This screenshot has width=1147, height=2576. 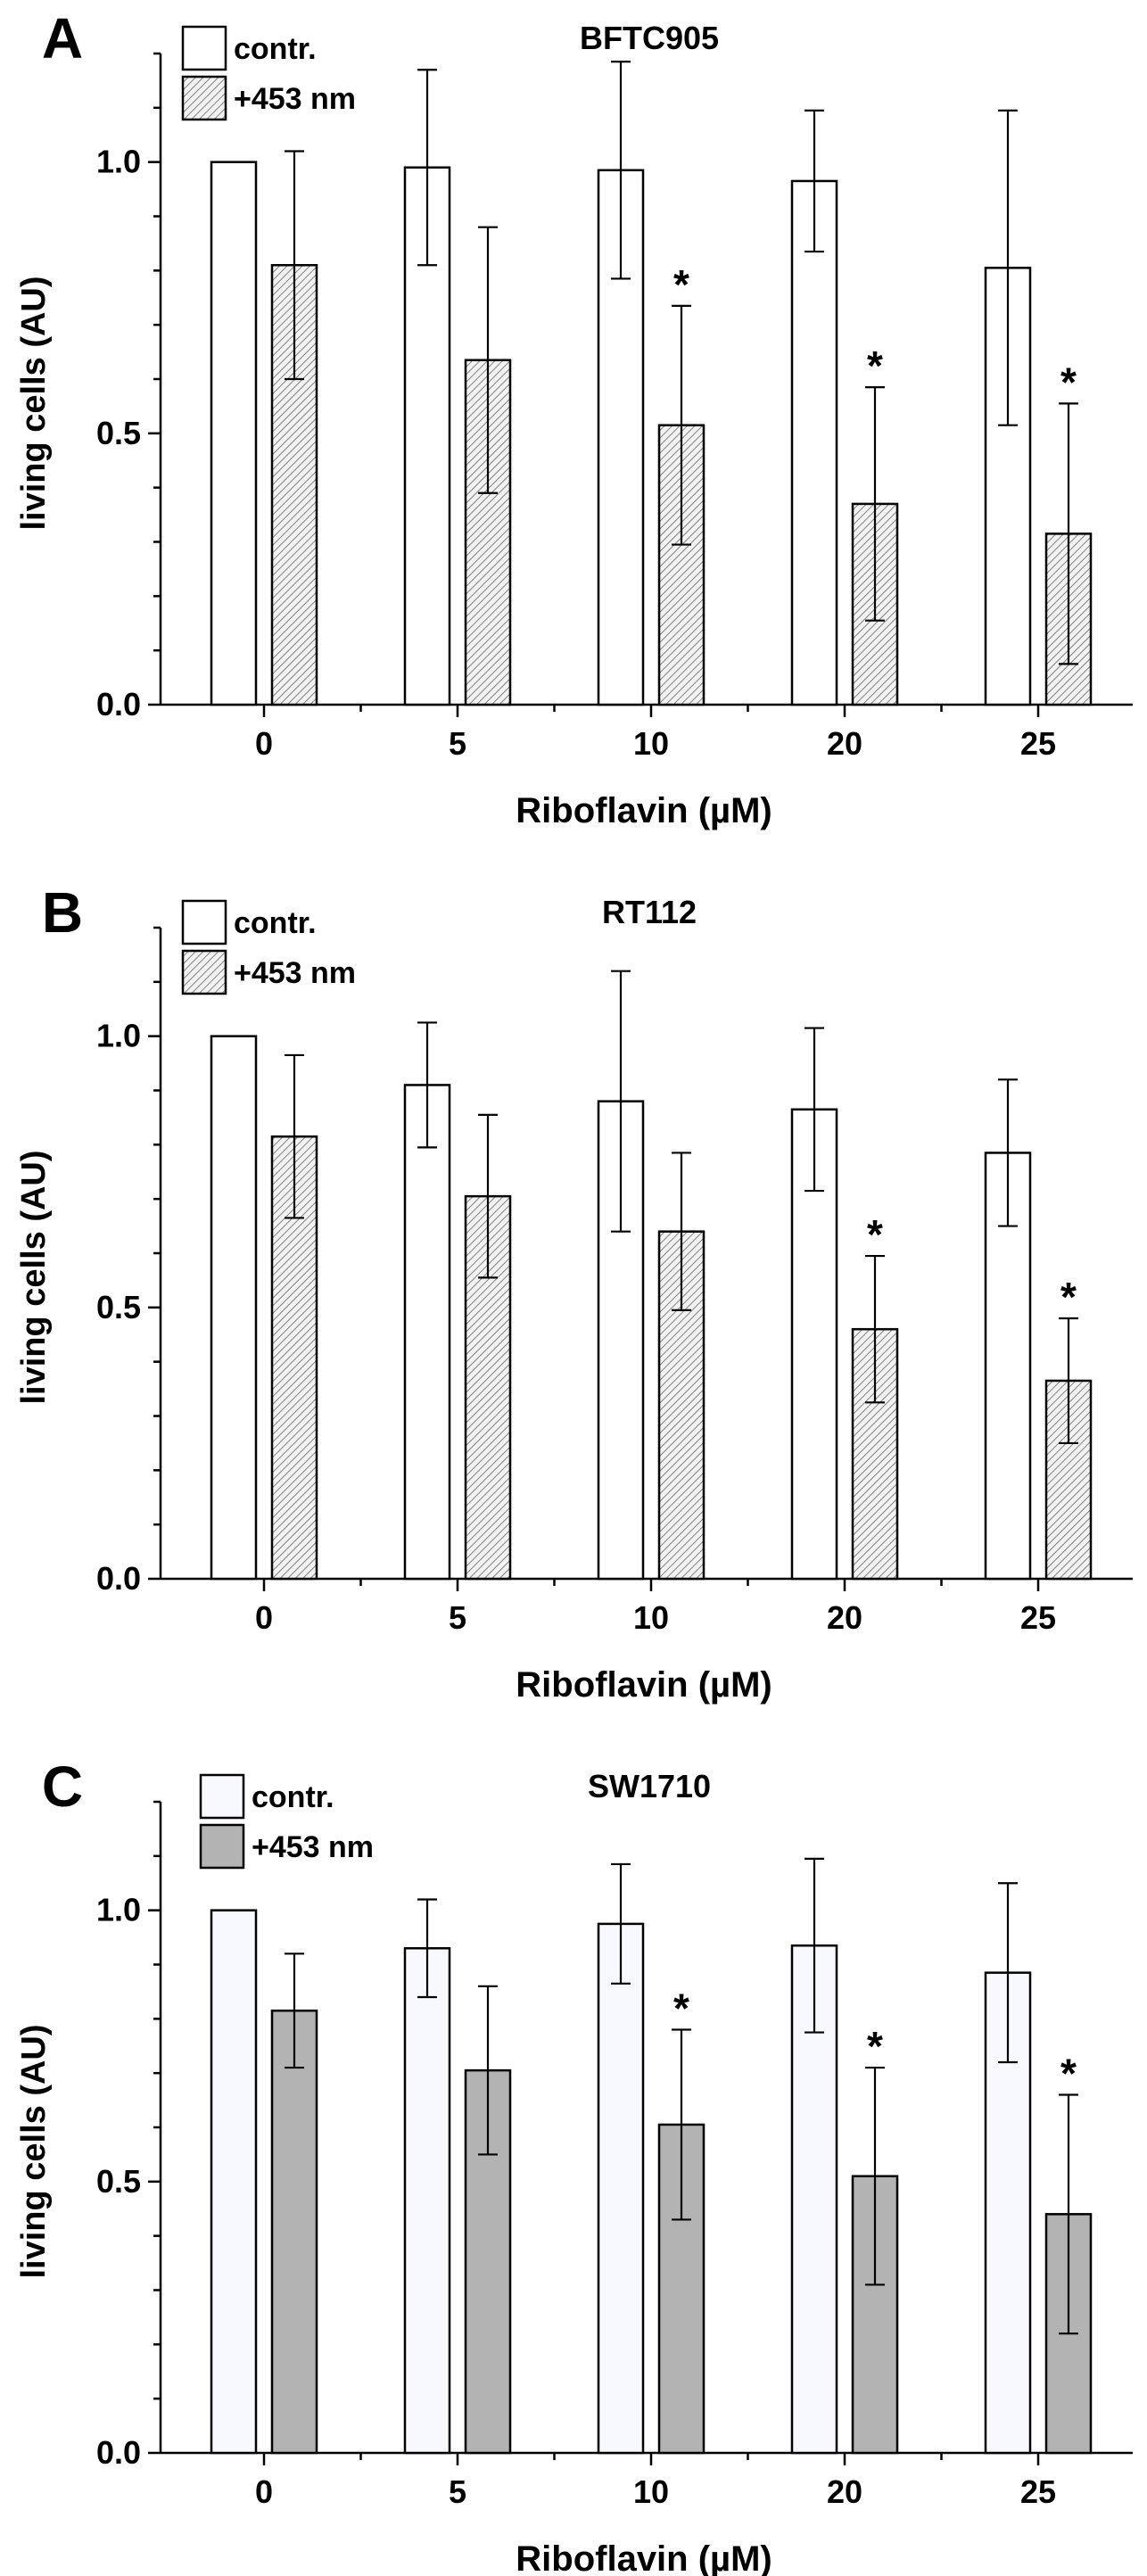 What do you see at coordinates (649, 912) in the screenshot?
I see `chart-title: RT112` at bounding box center [649, 912].